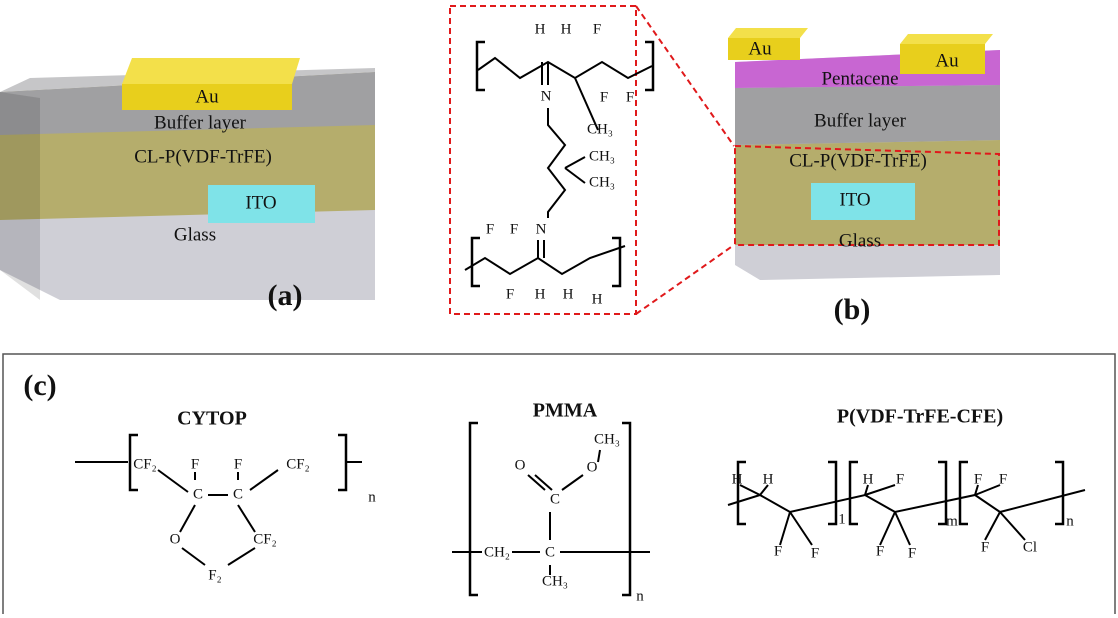 This screenshot has width=1118, height=618. I want to click on atom: CH₂, so click(497, 552).